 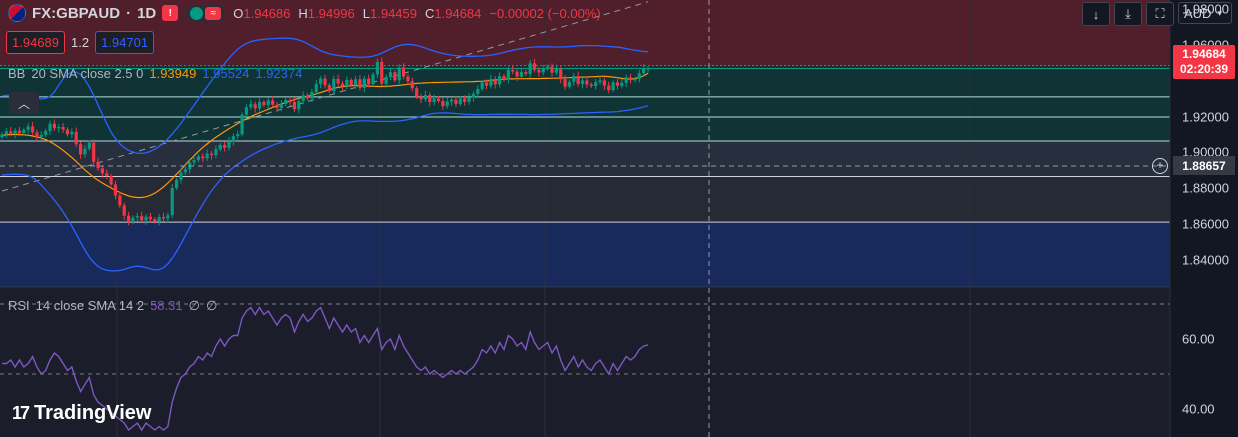 What do you see at coordinates (206, 13) in the screenshot?
I see `market-status: ≈` at bounding box center [206, 13].